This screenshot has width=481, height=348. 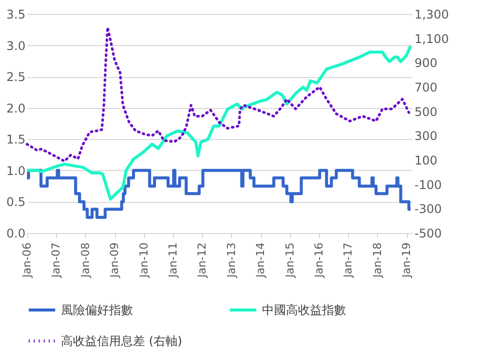 I want to click on y2-tick-label: -500, so click(x=428, y=233).